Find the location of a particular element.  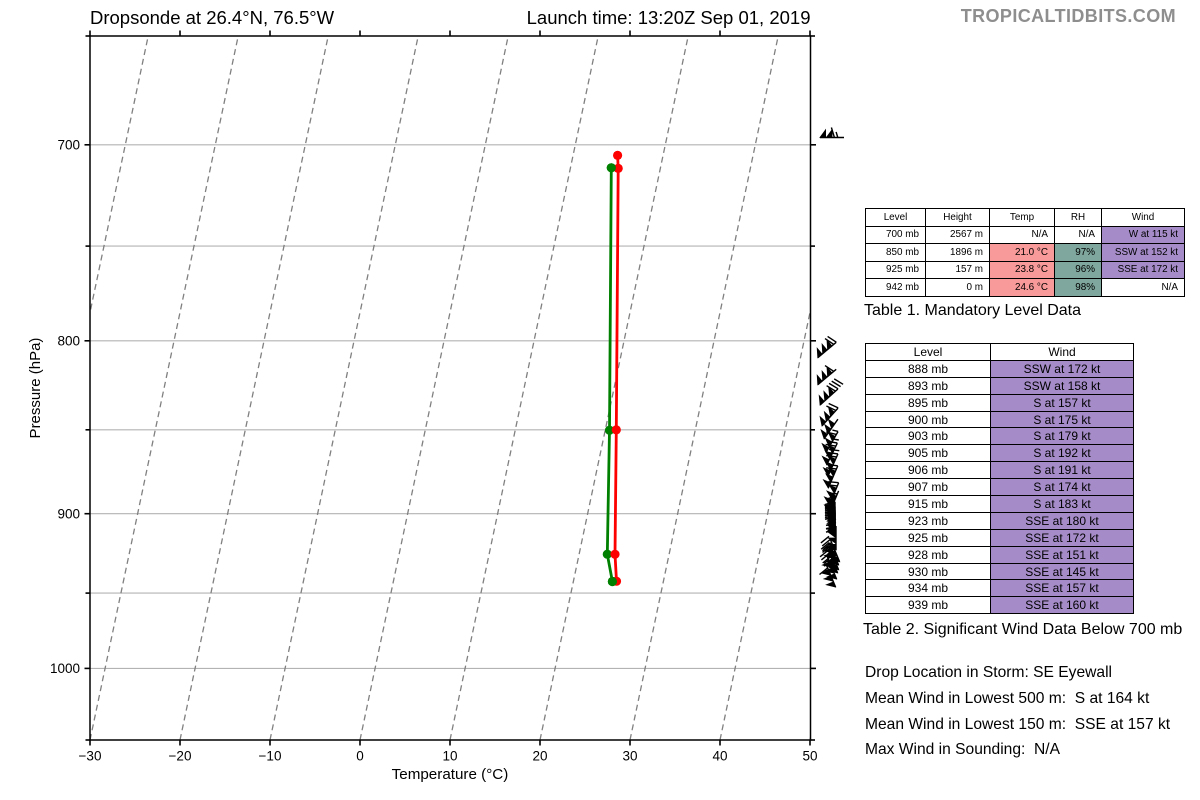

svg-text: 40 is located at coordinates (719, 756).